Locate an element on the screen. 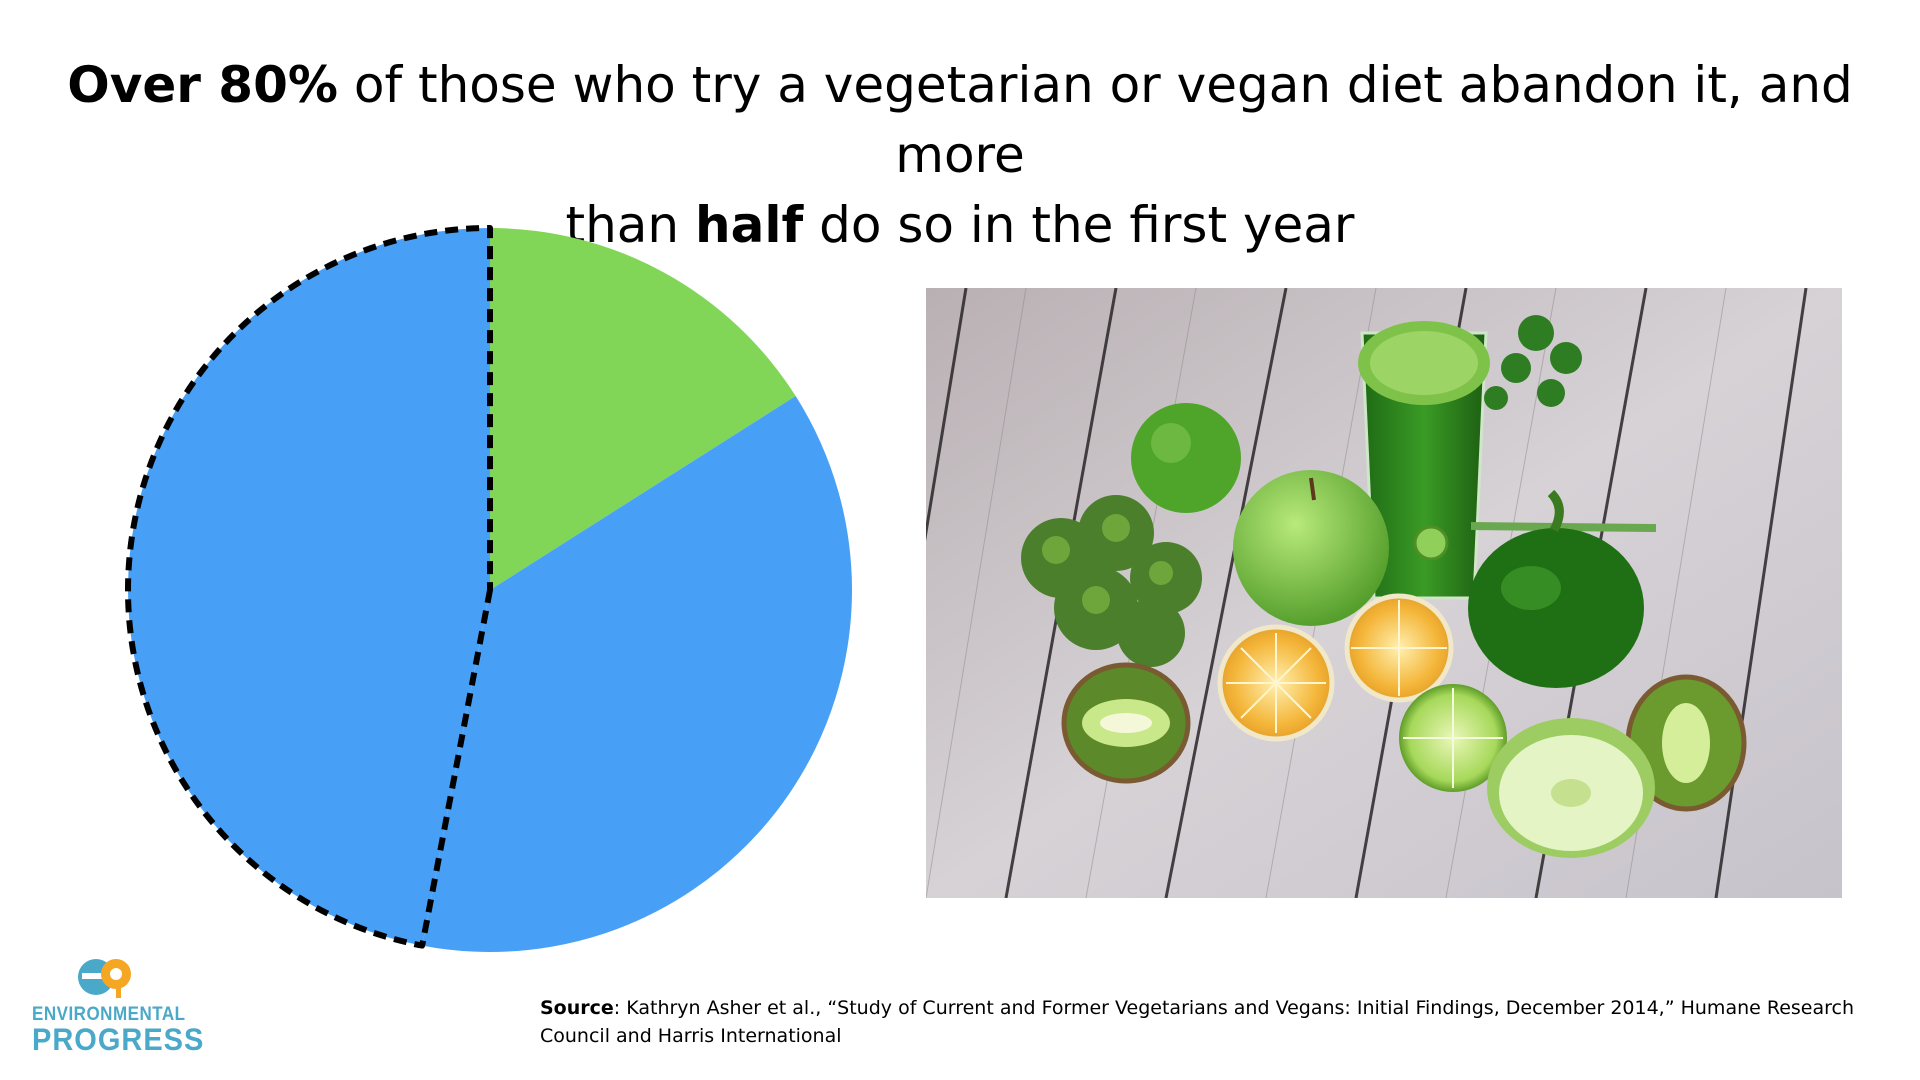  title-highlight-half: half is located at coordinates (749, 225).